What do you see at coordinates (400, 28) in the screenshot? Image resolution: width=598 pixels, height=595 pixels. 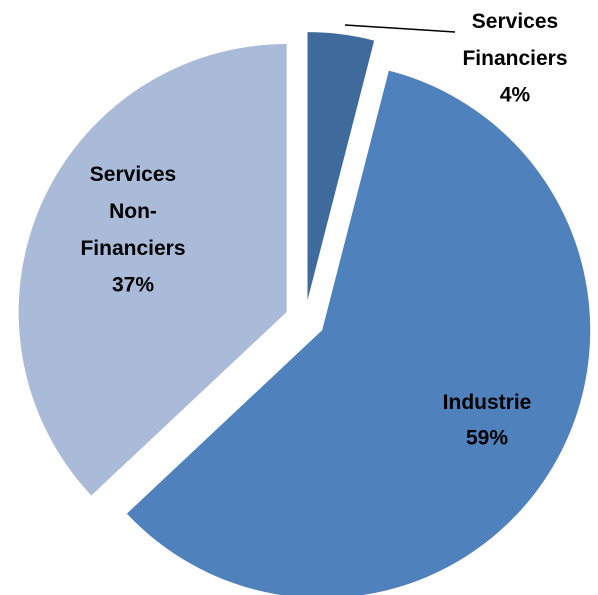 I see `leader-line` at bounding box center [400, 28].